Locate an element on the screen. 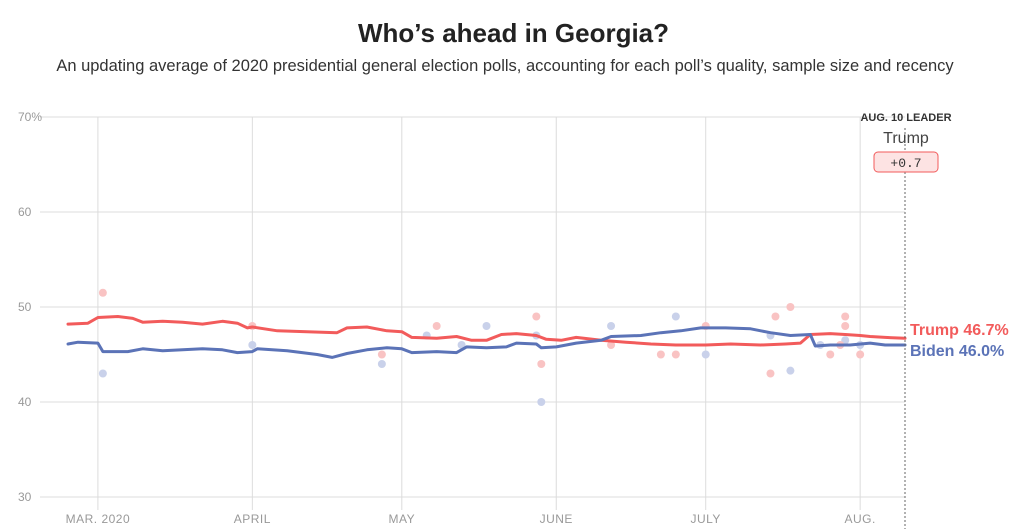 The height and width of the screenshot is (529, 1027). x-tick-label: JUNE is located at coordinates (556, 519).